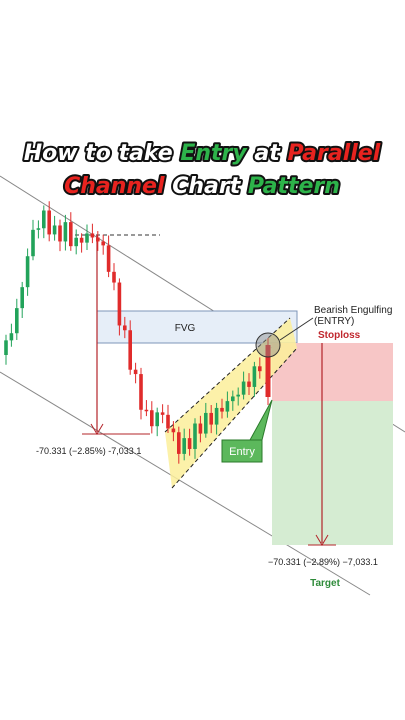 Image resolution: width=405 pixels, height=720 pixels. I want to click on measure-right: −70.331 (−2.89%) −7,033.1, so click(323, 562).